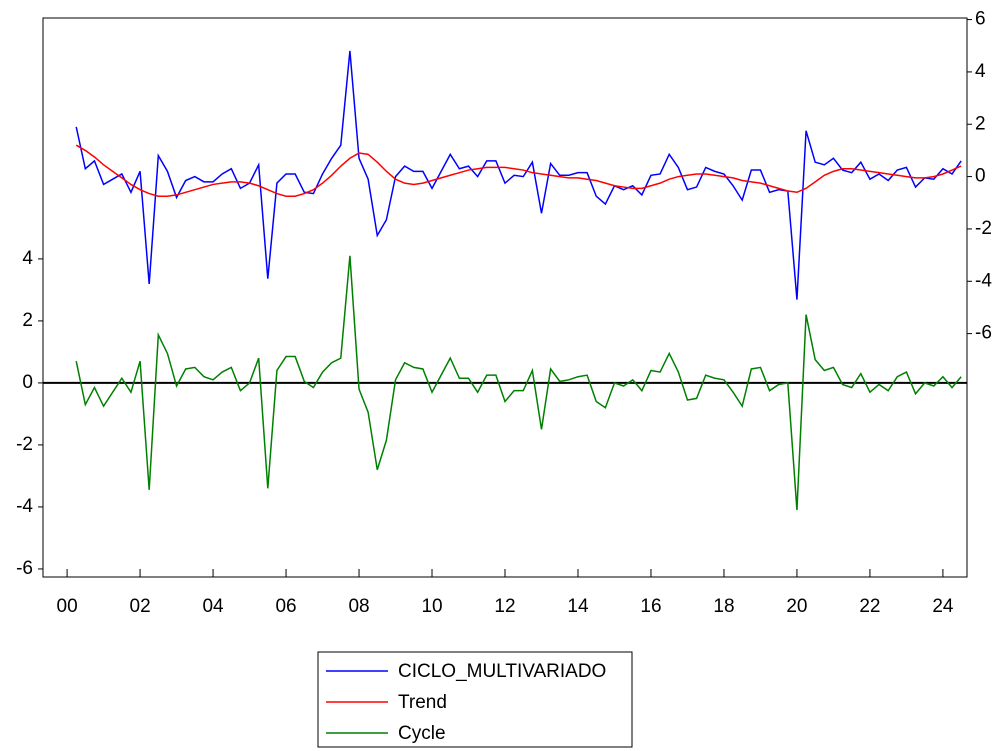 The height and width of the screenshot is (751, 1006). Describe the element at coordinates (422, 702) in the screenshot. I see `legend-label: Trend` at that location.